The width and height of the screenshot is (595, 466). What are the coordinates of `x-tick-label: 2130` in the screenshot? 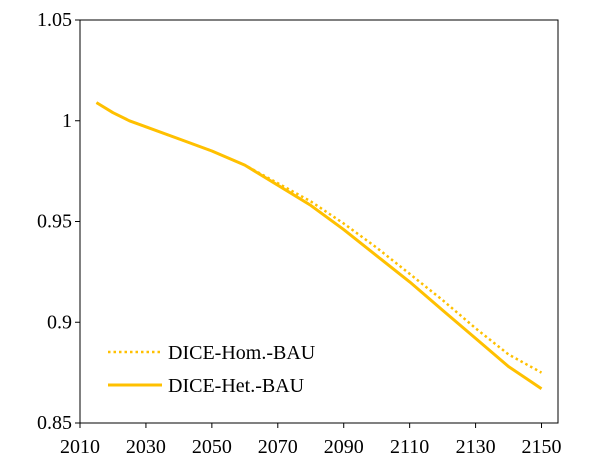 It's located at (476, 447).